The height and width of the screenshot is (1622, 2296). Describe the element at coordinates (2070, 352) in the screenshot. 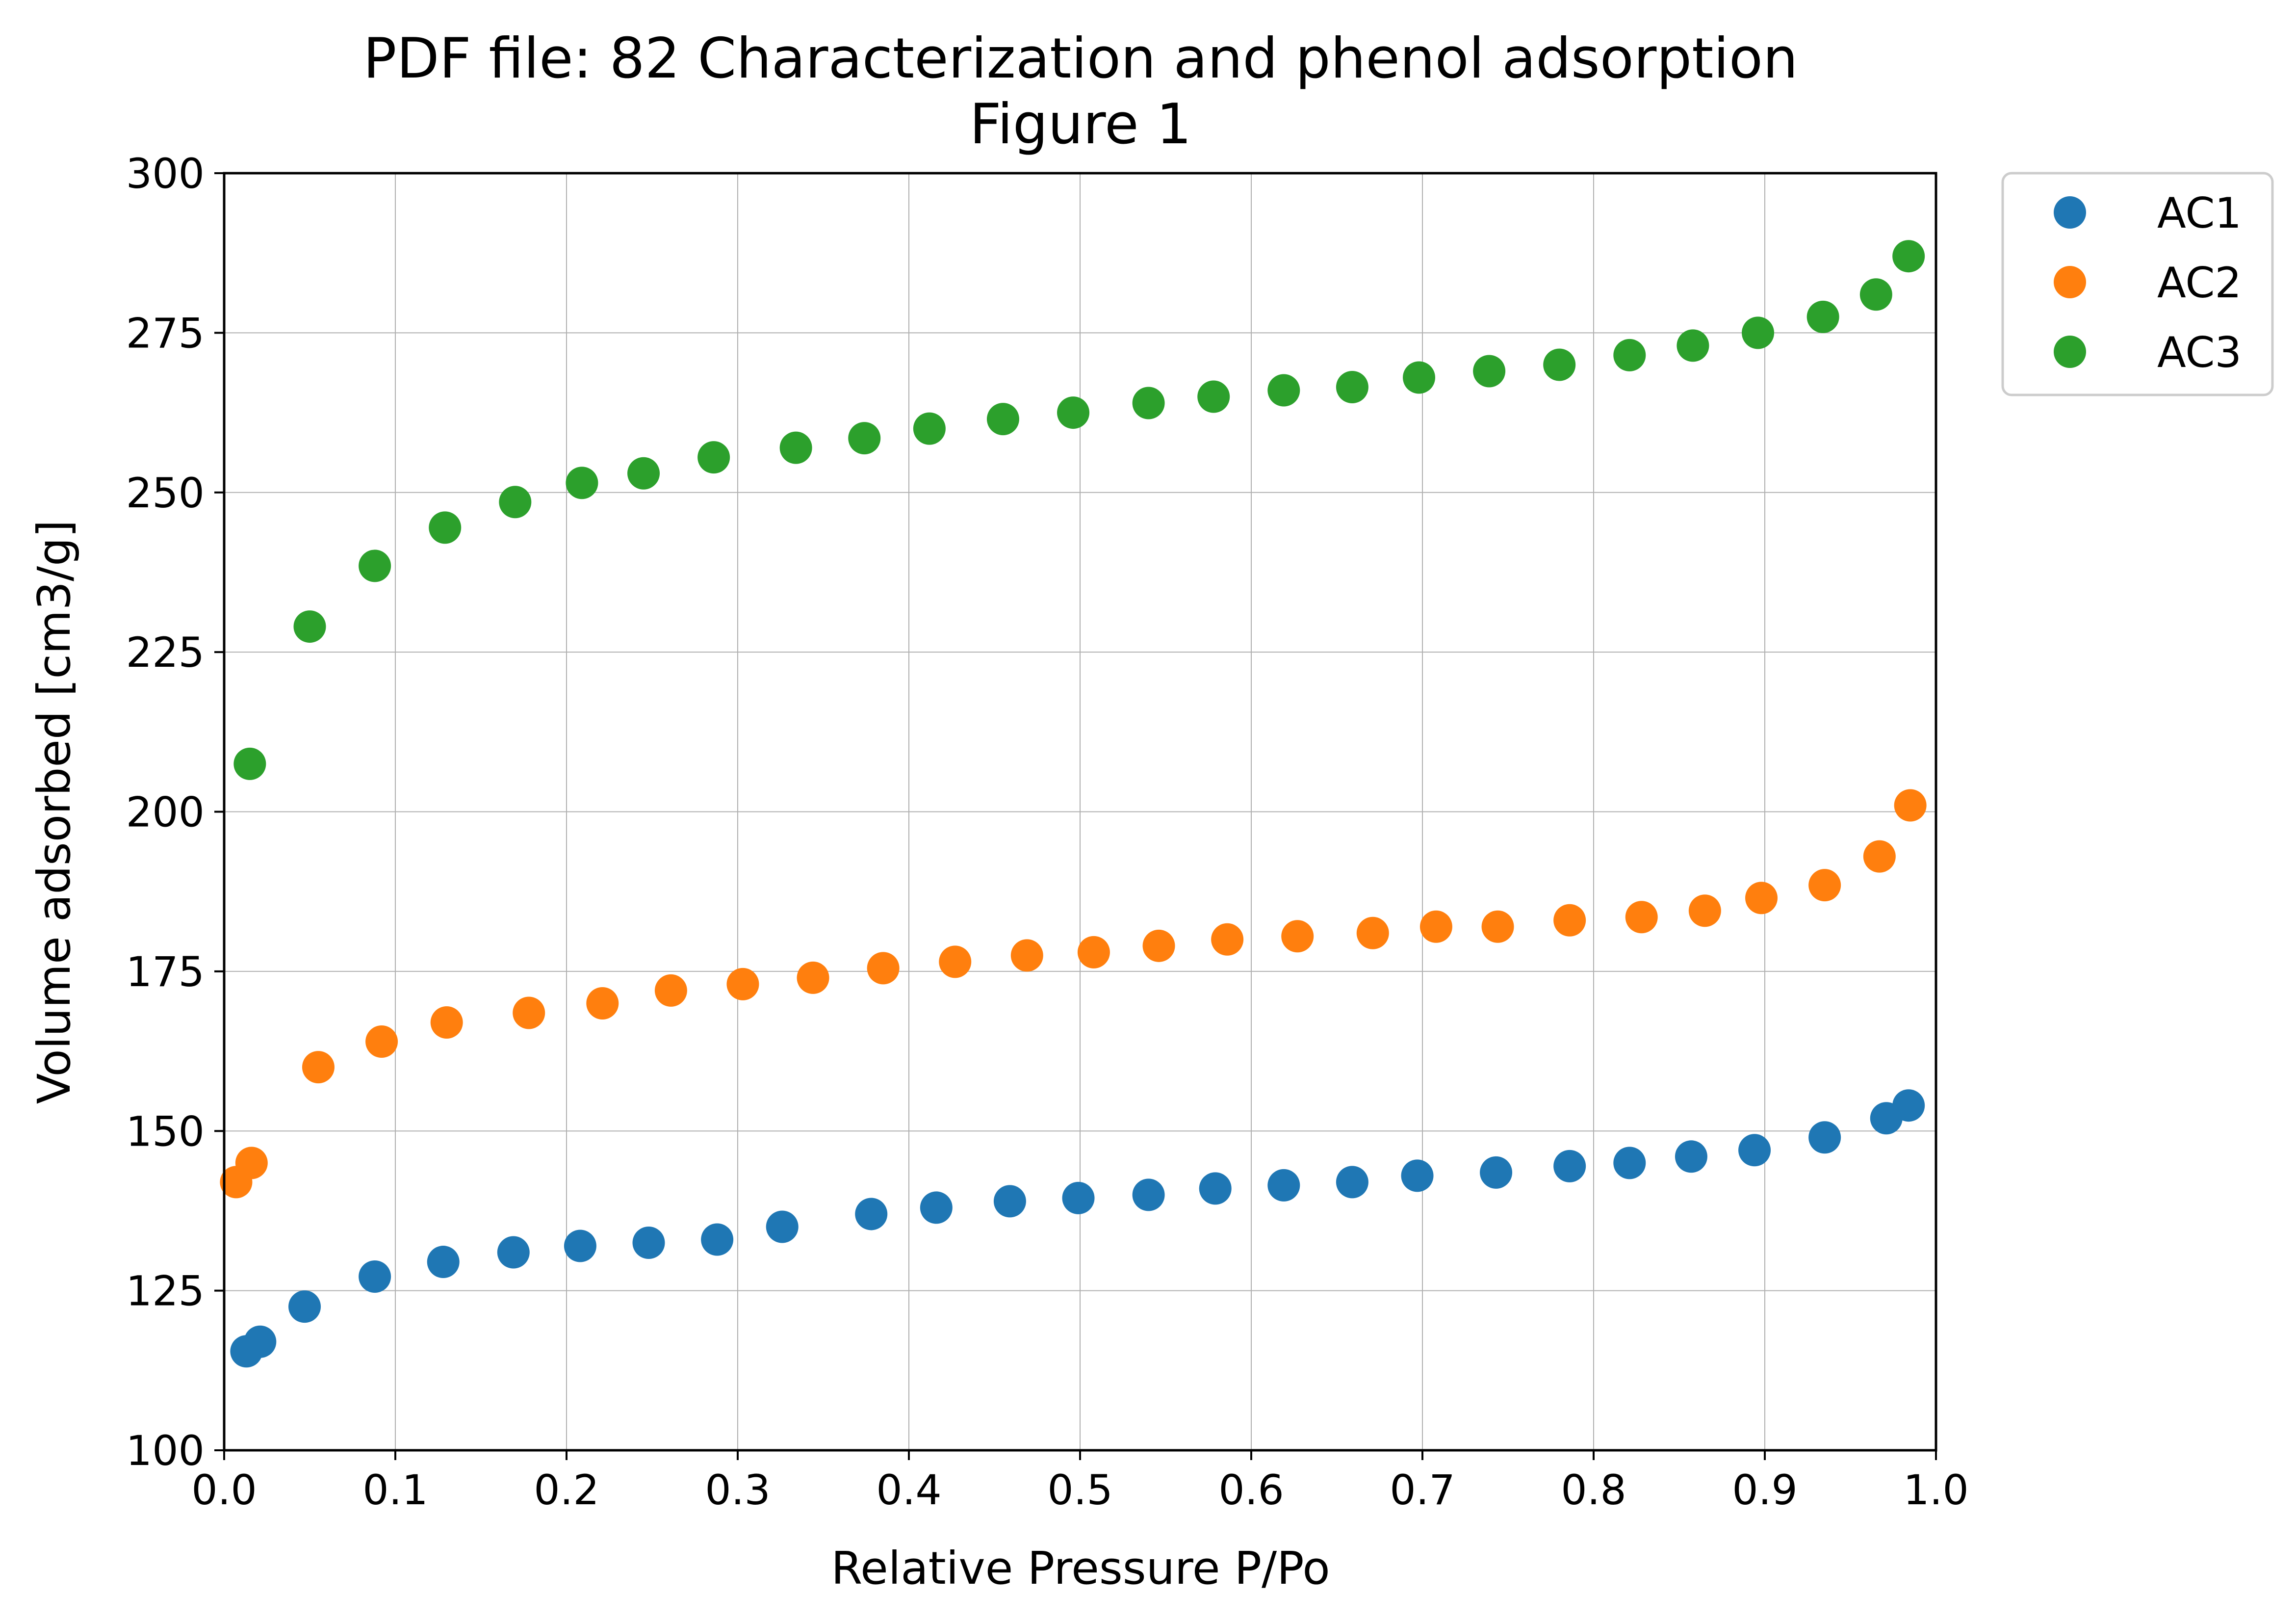

I see `legend-marker-ac3` at that location.